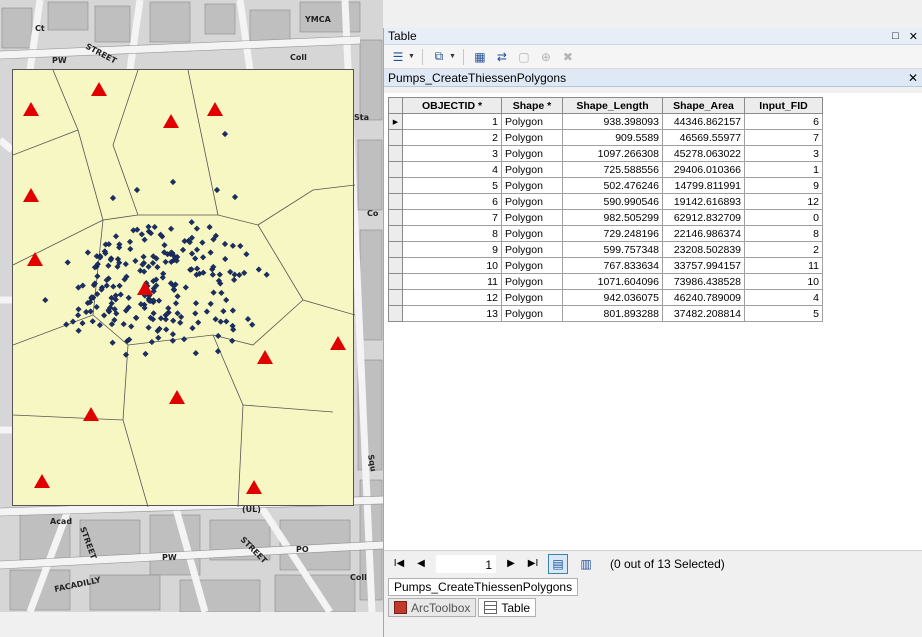 The width and height of the screenshot is (922, 637). What do you see at coordinates (466, 563) in the screenshot?
I see `current-record-field: 1` at bounding box center [466, 563].